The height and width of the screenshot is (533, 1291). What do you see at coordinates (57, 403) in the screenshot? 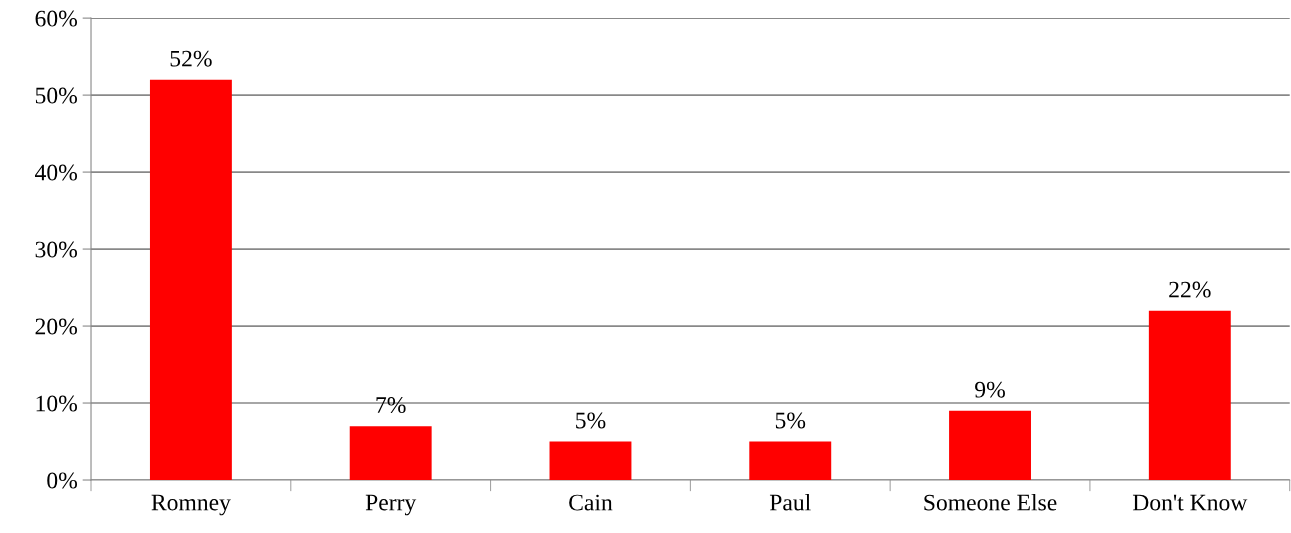
I see `y-tick-label: 10%` at bounding box center [57, 403].